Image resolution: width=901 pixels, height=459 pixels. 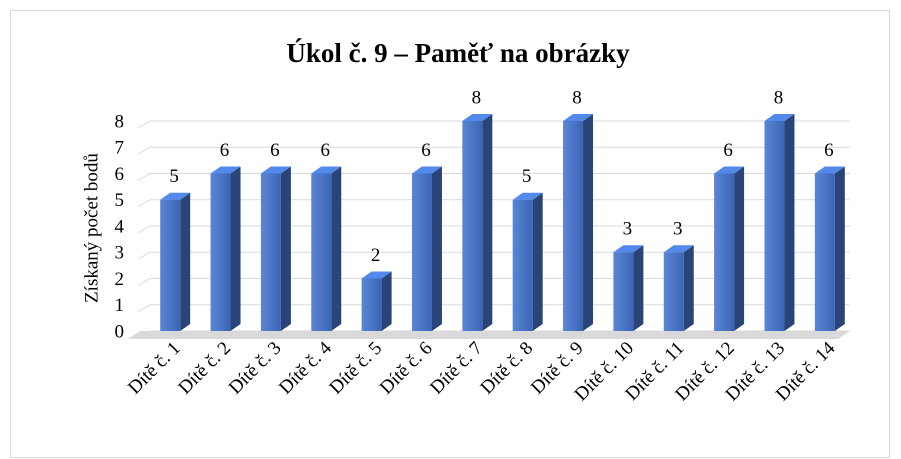 What do you see at coordinates (204, 368) in the screenshot?
I see `x-tick-label: Dítě č. 2` at bounding box center [204, 368].